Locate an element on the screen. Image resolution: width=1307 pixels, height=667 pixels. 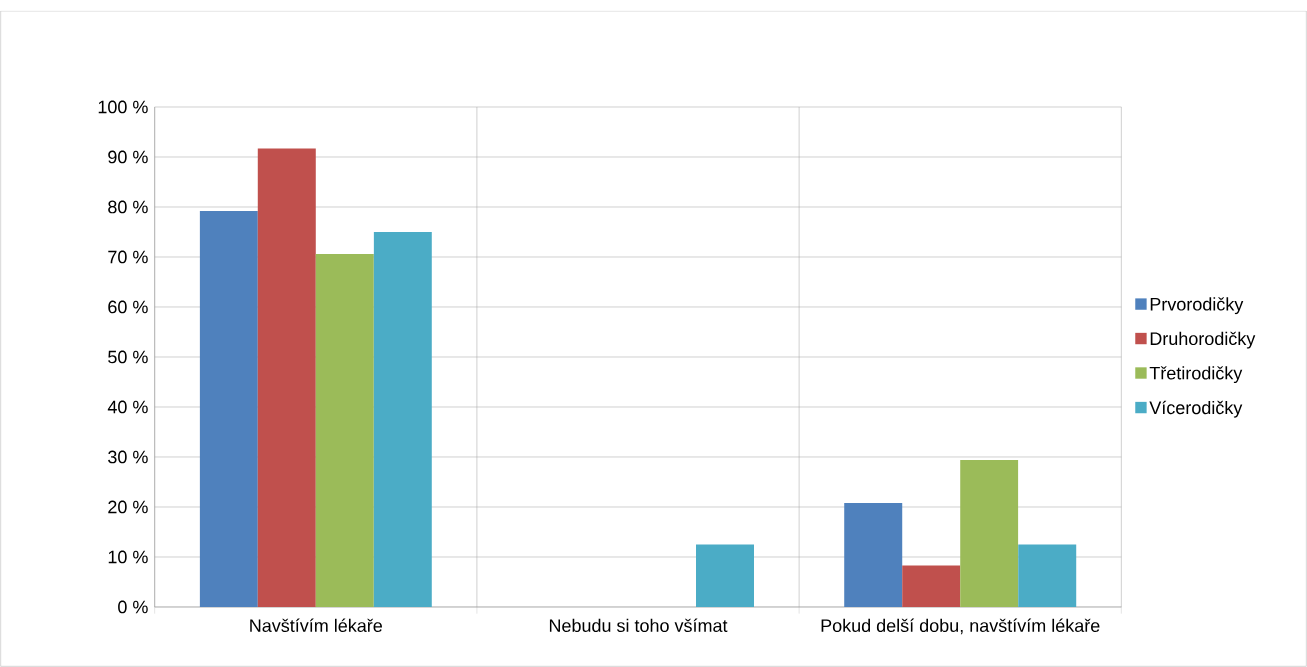
y-tick-label: 100 % is located at coordinates (123, 107).